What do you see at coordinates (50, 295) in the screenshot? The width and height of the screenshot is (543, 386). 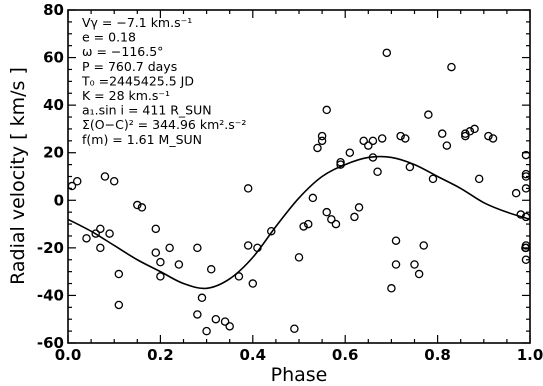 I see `y-tick-label: -40` at bounding box center [50, 295].